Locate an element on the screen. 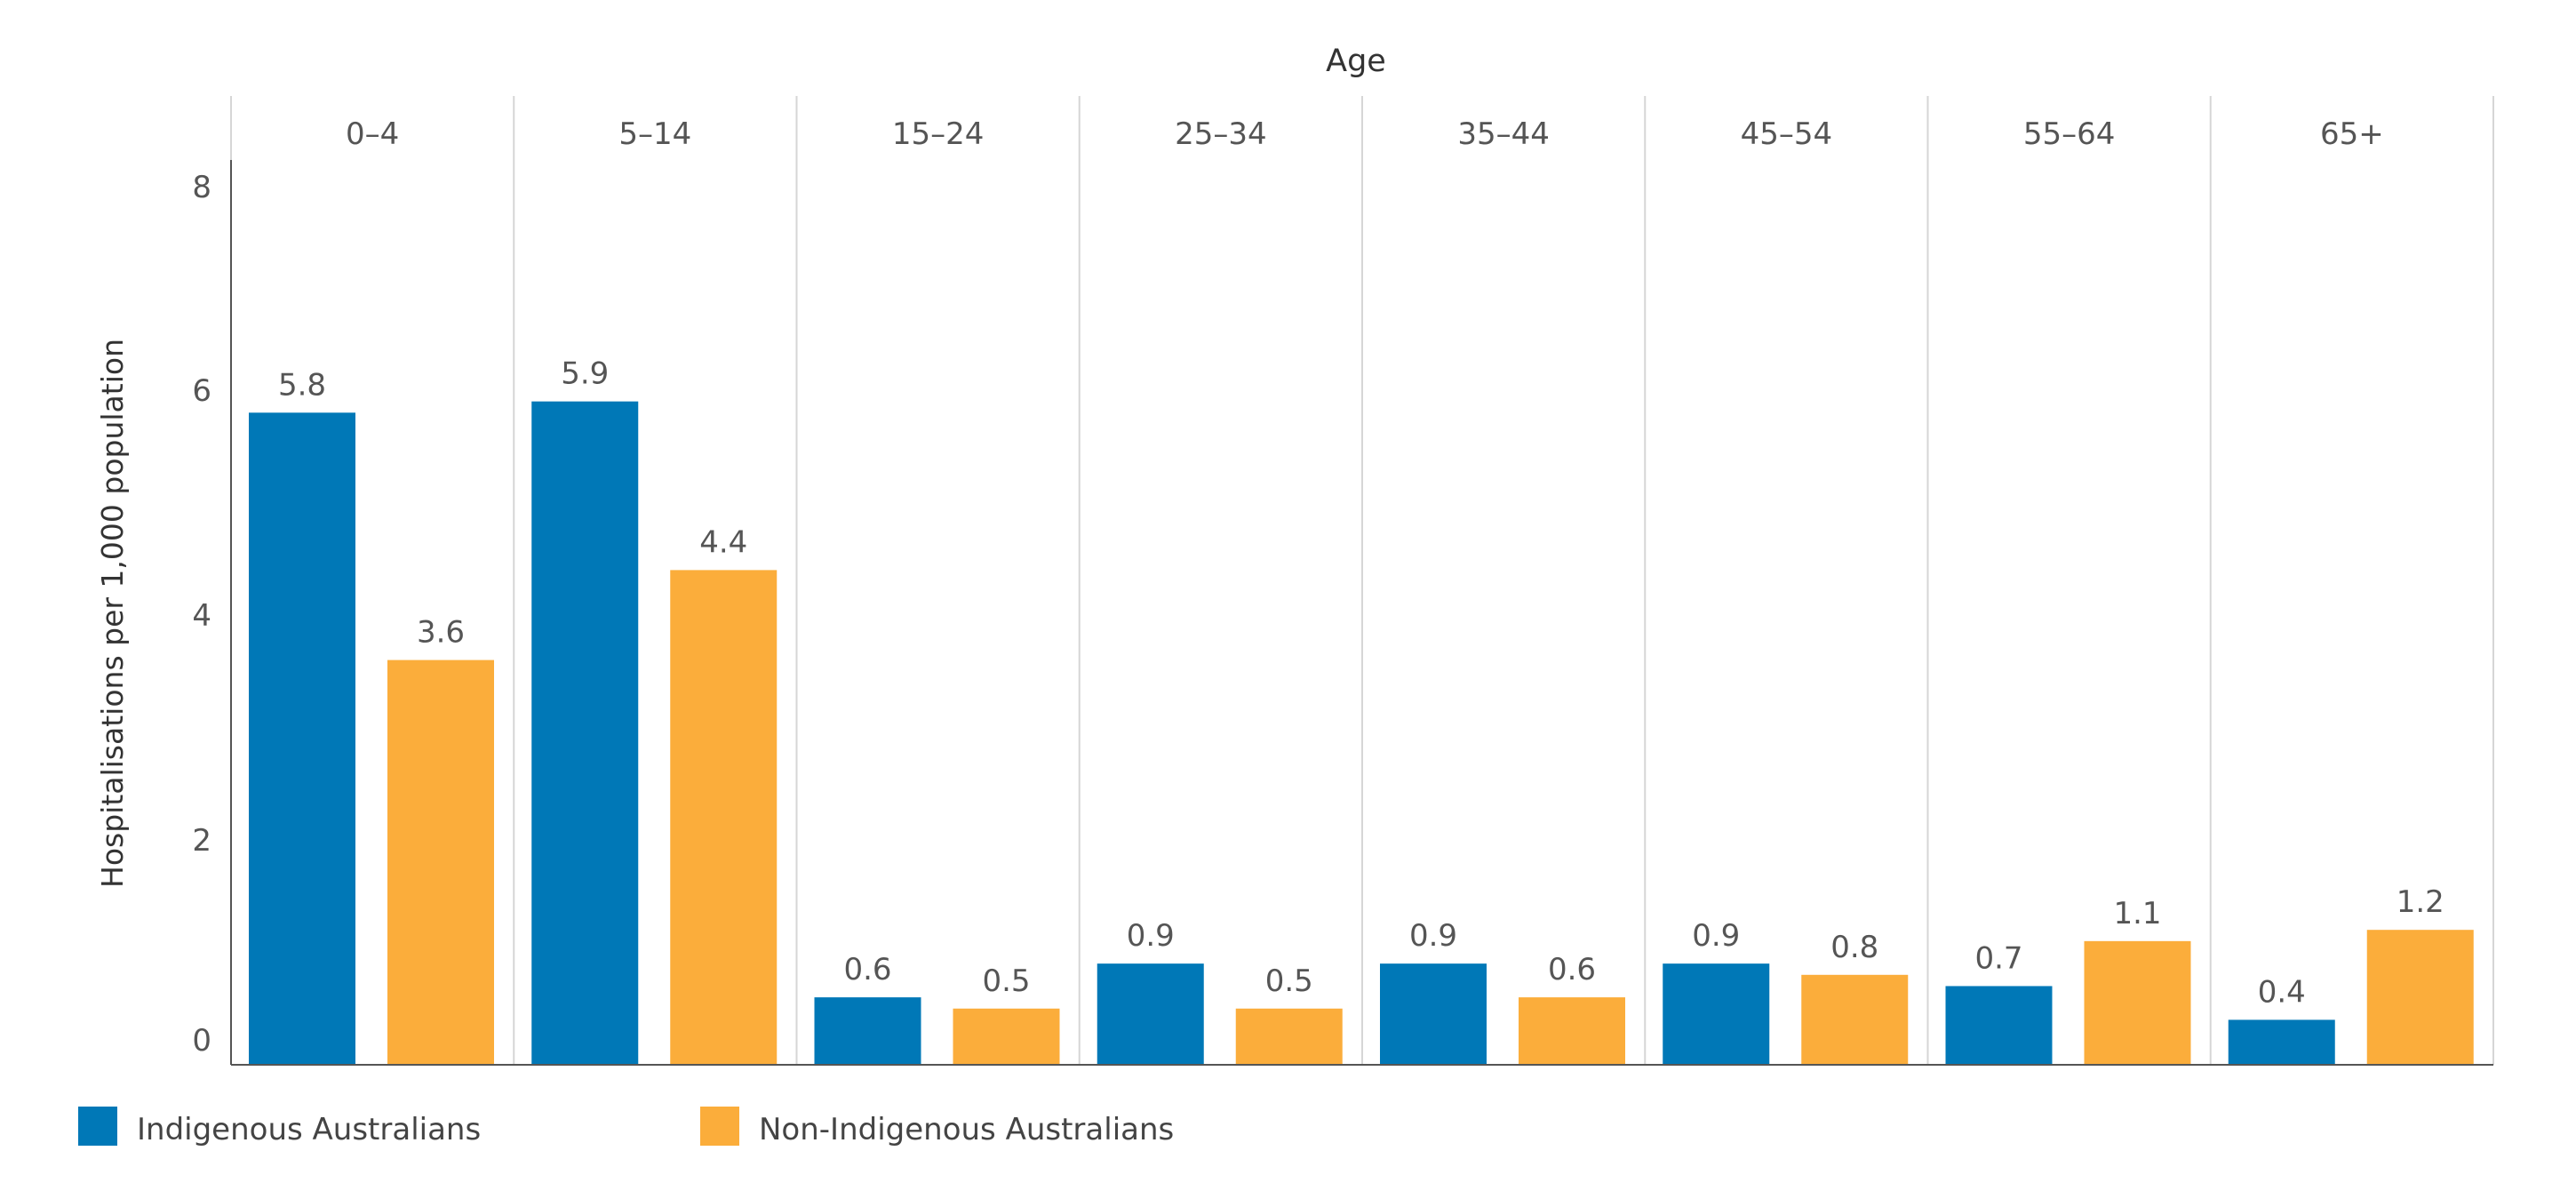 This screenshot has height=1199, width=2576. y-tick-label: 4 is located at coordinates (201, 616).